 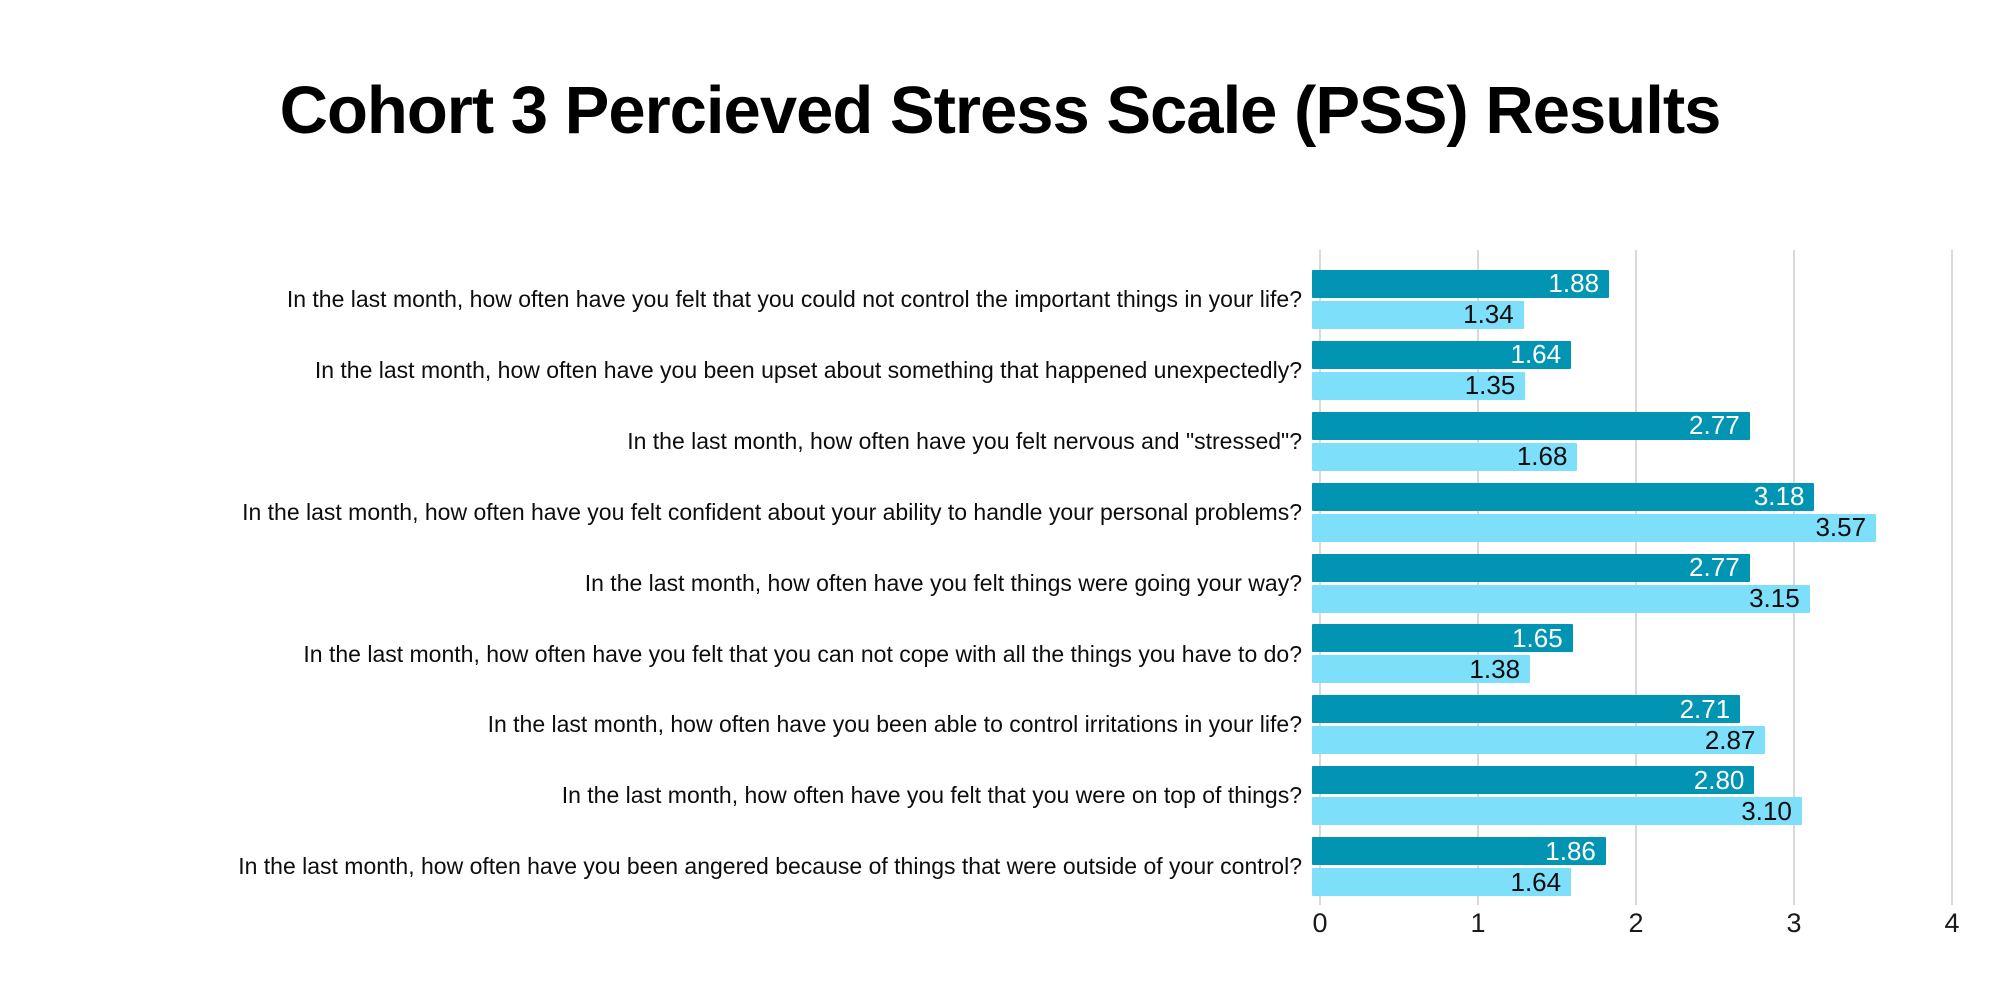 I want to click on bar-group: 1.65 1.38, so click(x=1628, y=653).